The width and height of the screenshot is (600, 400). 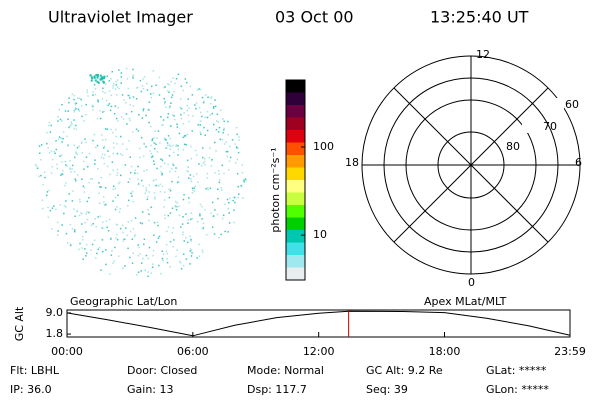 What do you see at coordinates (295, 136) in the screenshot?
I see `color-band` at bounding box center [295, 136].